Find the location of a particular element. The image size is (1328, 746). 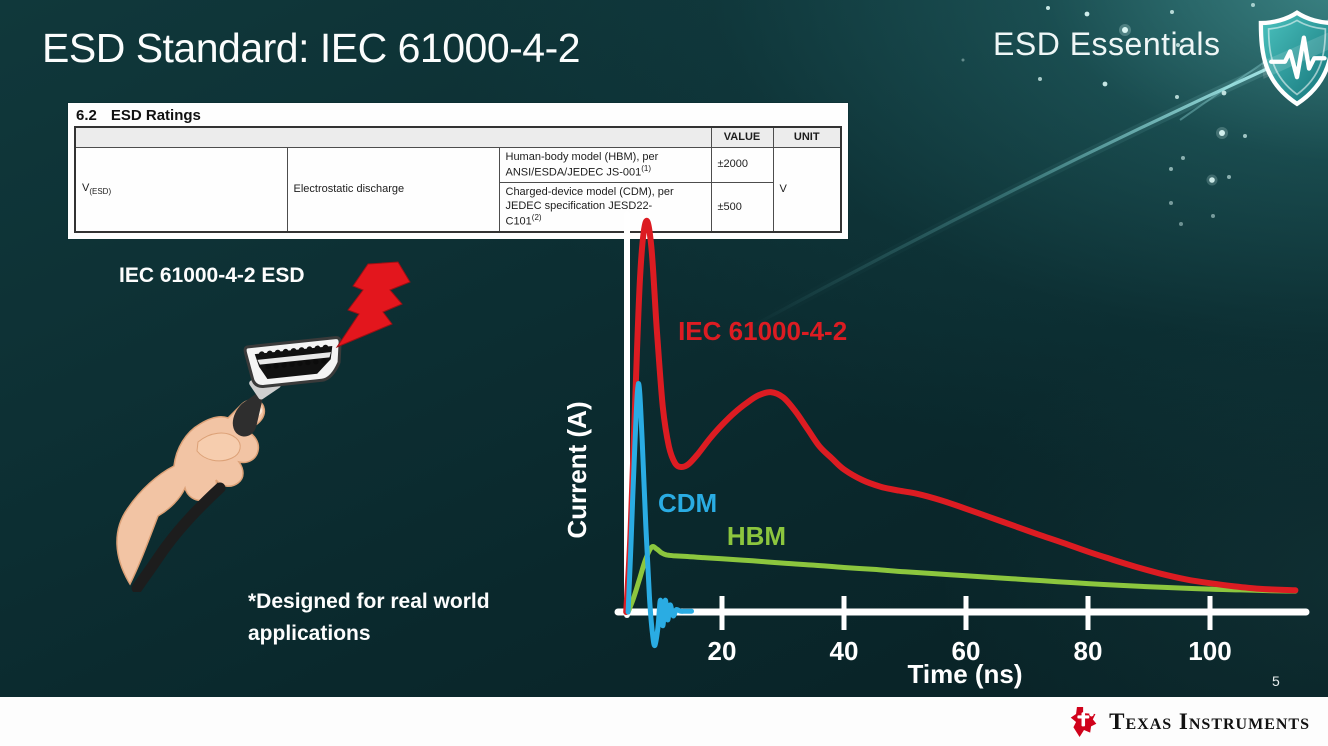

header-blank-cell is located at coordinates (393, 137).